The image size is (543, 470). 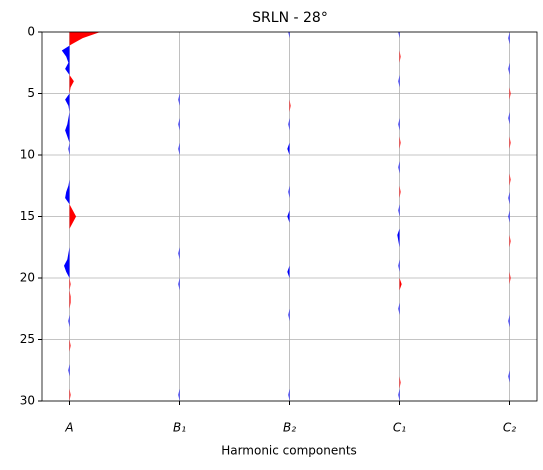 I want to click on x-tick-label: A, so click(x=68, y=428).